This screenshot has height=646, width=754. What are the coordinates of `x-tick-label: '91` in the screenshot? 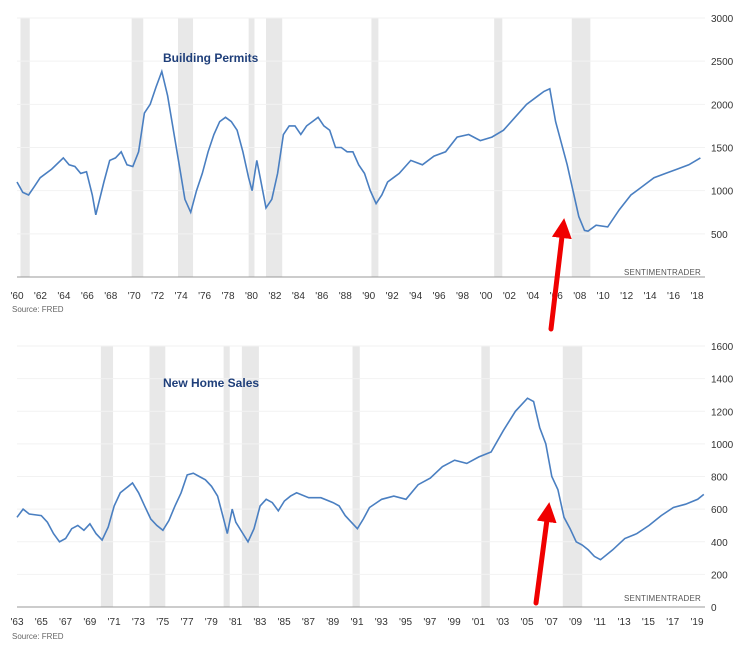 It's located at (356, 622).